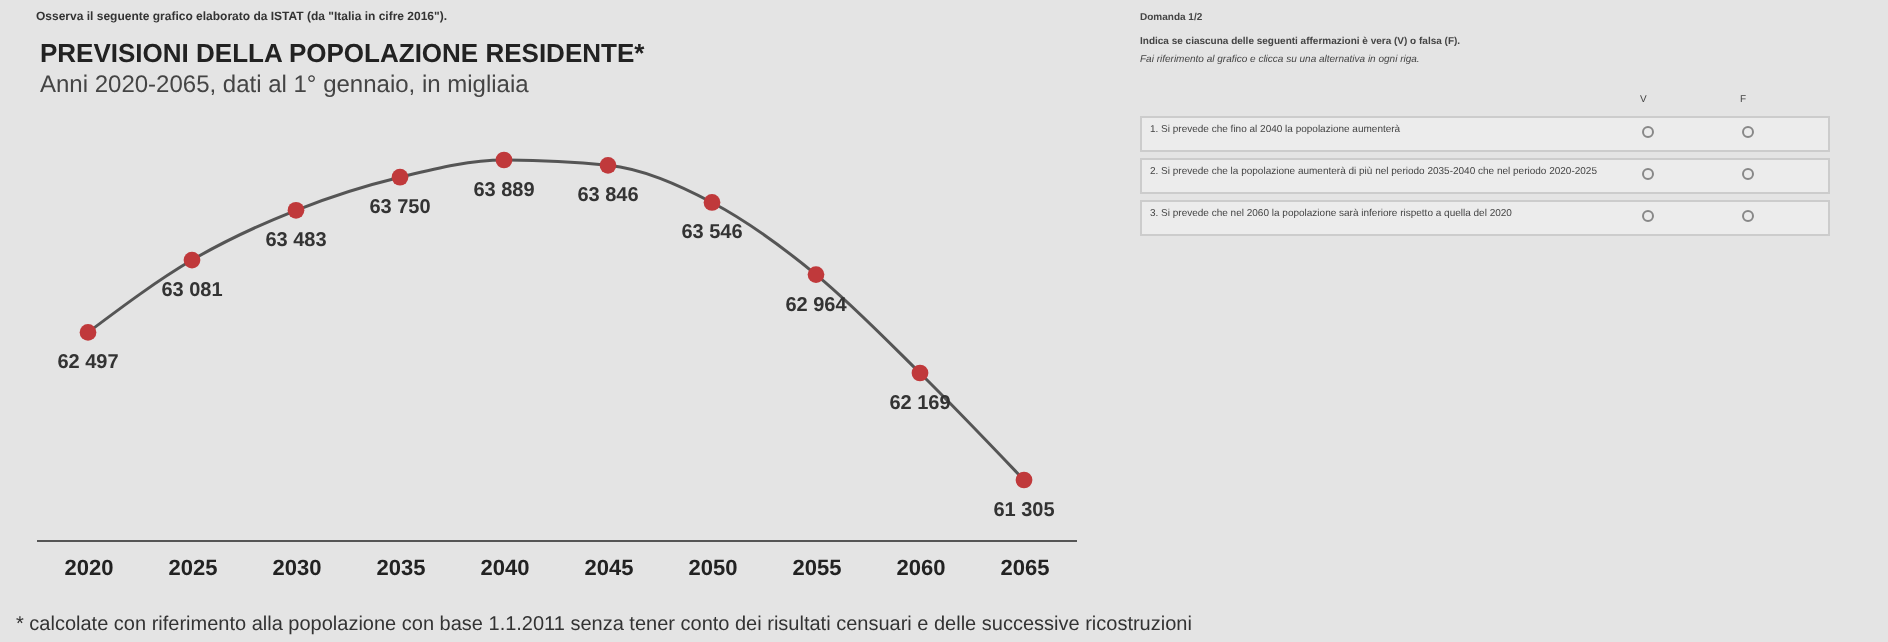  What do you see at coordinates (604, 625) in the screenshot?
I see `text: * calcolate con riferimento alla popolazione con base 1.1.2011 senza tener conto dei risultati censuari e delle successive ricostruzioni` at bounding box center [604, 625].